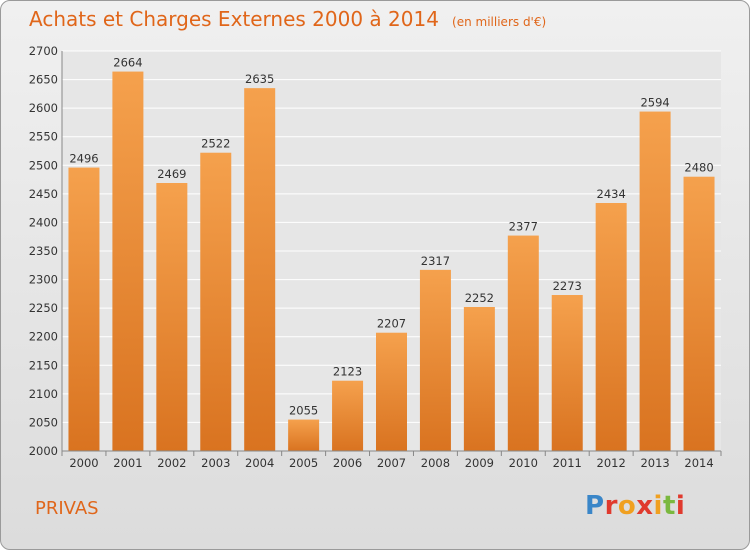  I want to click on city-name: PRIVAS, so click(67, 508).